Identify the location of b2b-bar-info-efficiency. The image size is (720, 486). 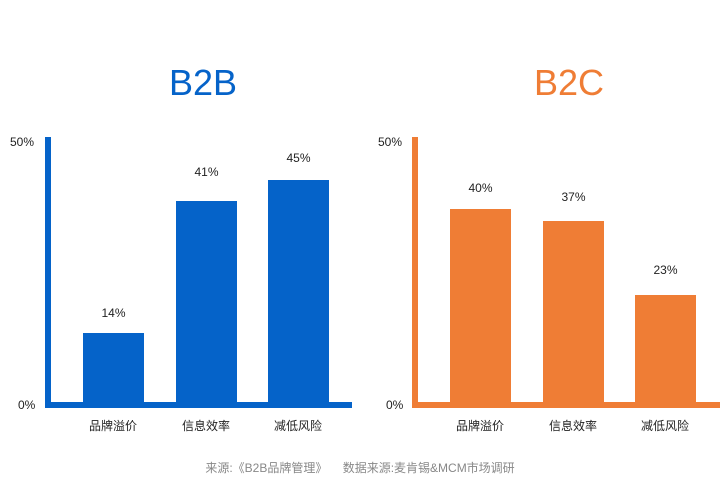
(206, 302).